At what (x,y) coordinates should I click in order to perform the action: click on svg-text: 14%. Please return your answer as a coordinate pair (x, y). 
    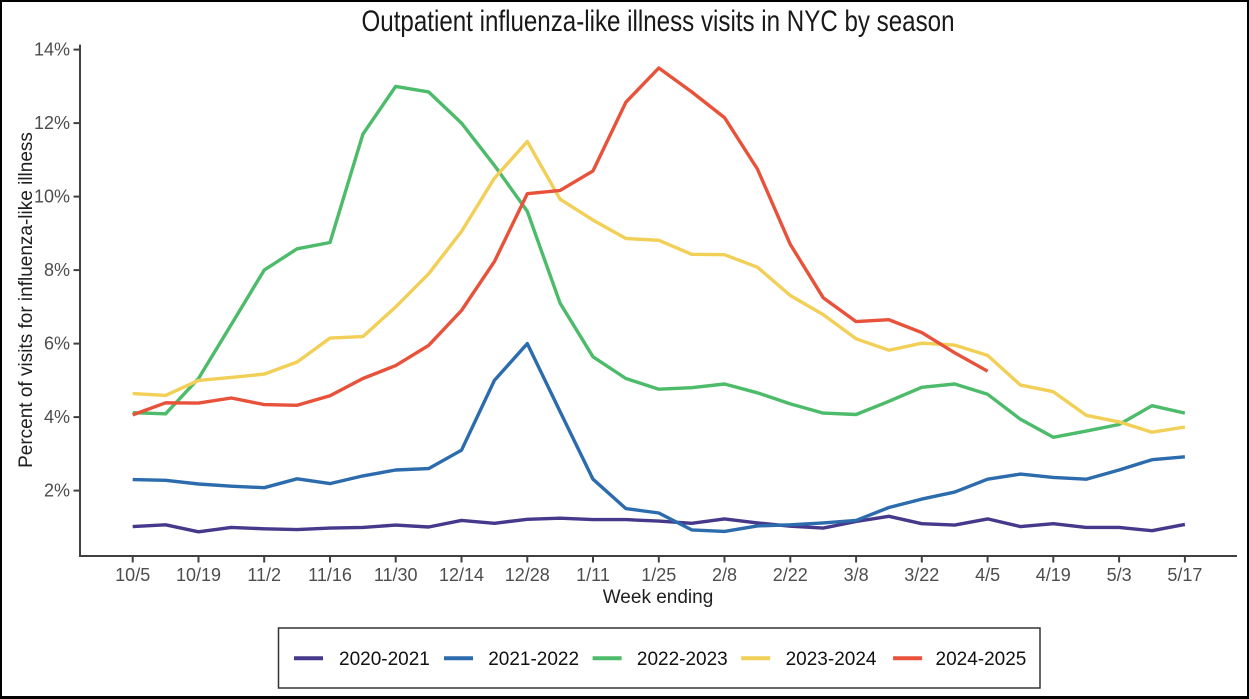
    Looking at the image, I should click on (52, 50).